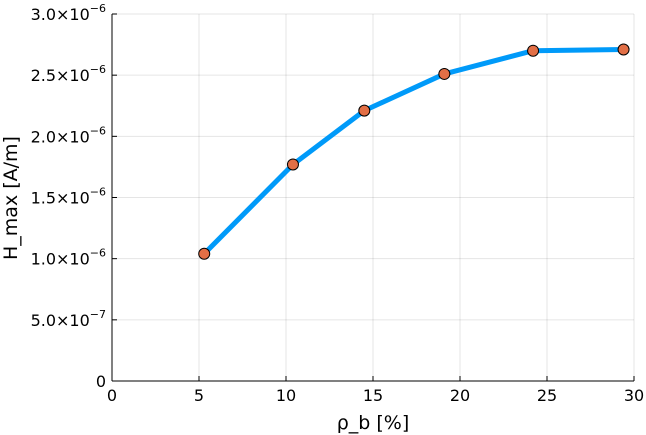 Image resolution: width=646 pixels, height=435 pixels. I want to click on x-tick-label: 25, so click(547, 395).